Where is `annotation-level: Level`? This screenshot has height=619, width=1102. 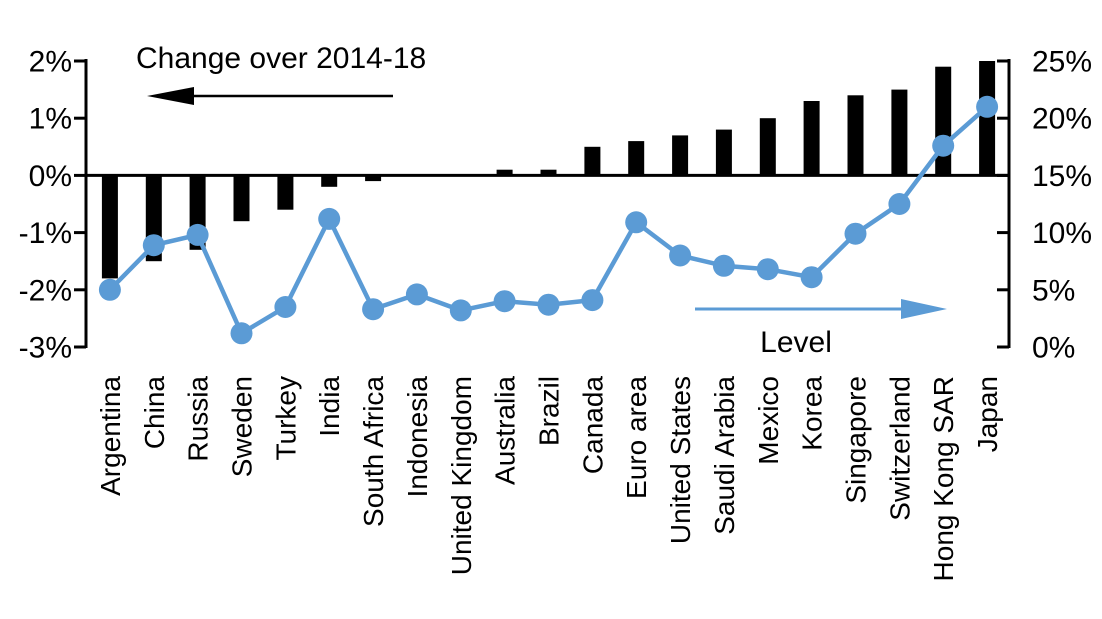
annotation-level: Level is located at coordinates (821, 329).